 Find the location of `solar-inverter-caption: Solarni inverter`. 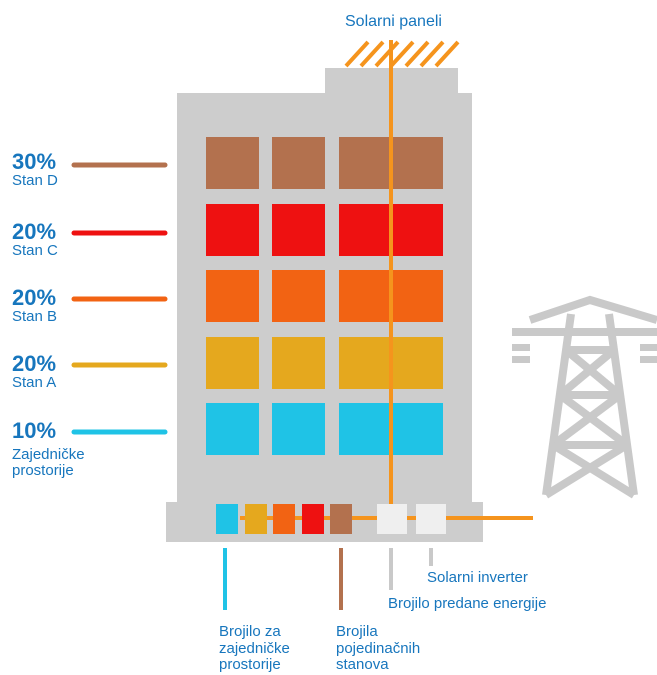

solar-inverter-caption: Solarni inverter is located at coordinates (477, 577).